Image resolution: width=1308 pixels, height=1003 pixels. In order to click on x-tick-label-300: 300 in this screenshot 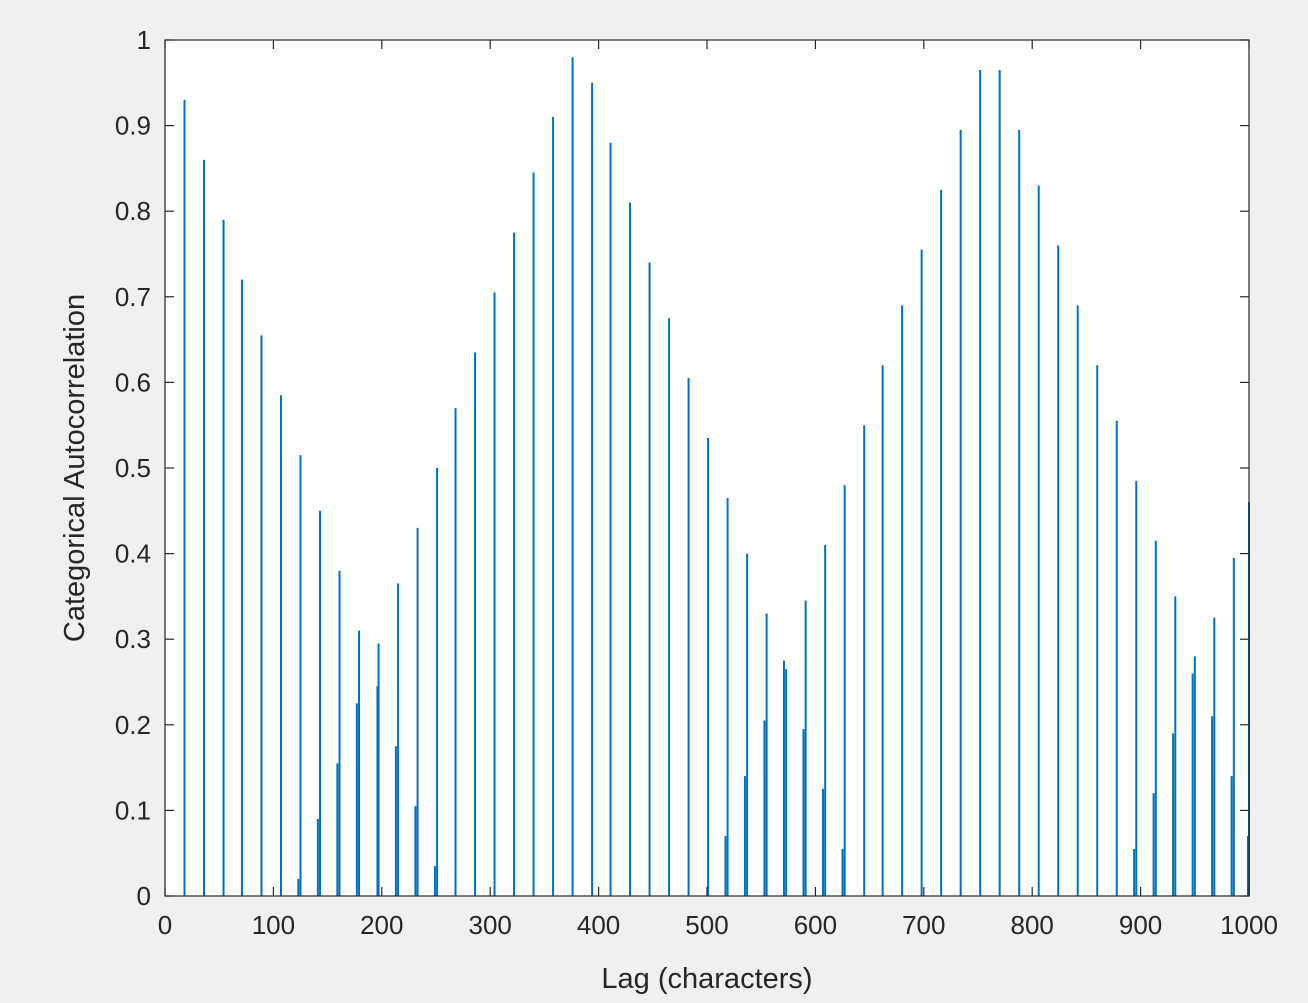, I will do `click(490, 925)`.